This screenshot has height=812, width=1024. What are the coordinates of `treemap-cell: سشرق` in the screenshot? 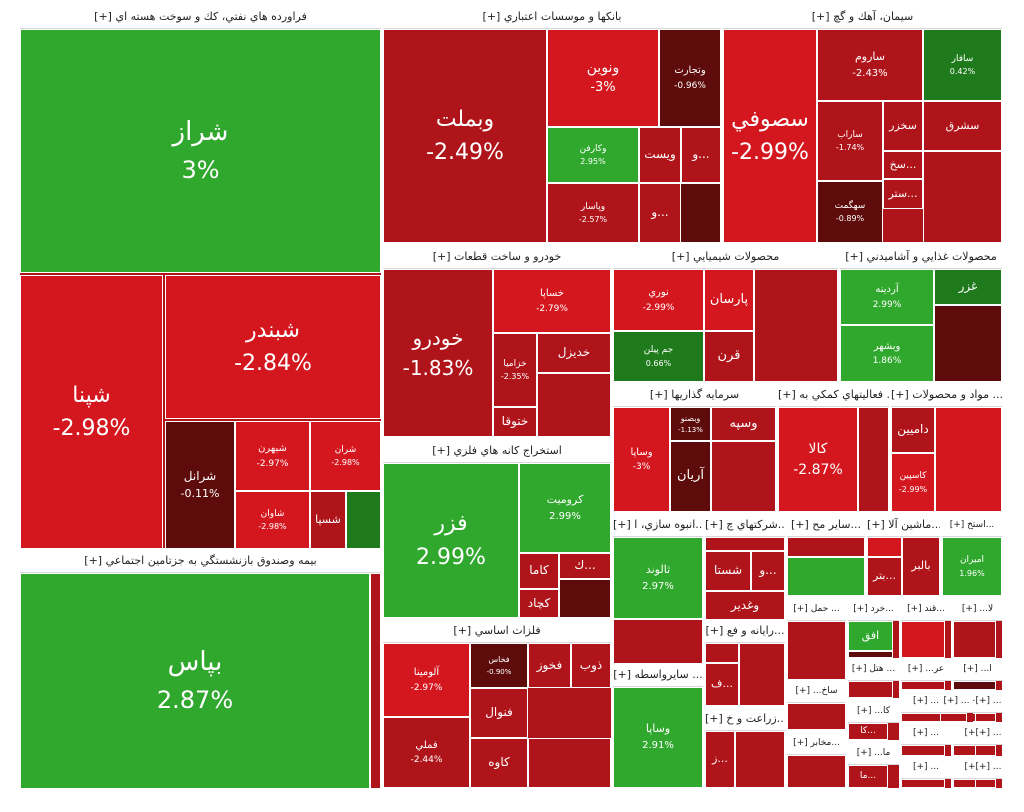 It's located at (962, 126).